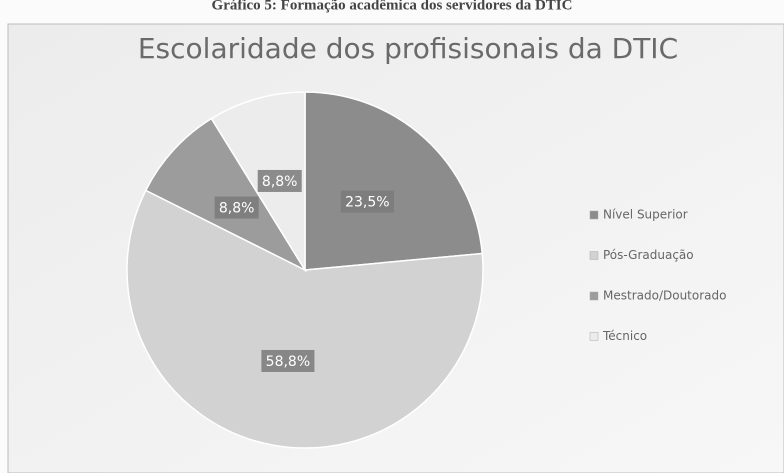 This screenshot has height=473, width=784. What do you see at coordinates (408, 48) in the screenshot?
I see `chart-title: Escolaridade dos profisisonais da DTIC` at bounding box center [408, 48].